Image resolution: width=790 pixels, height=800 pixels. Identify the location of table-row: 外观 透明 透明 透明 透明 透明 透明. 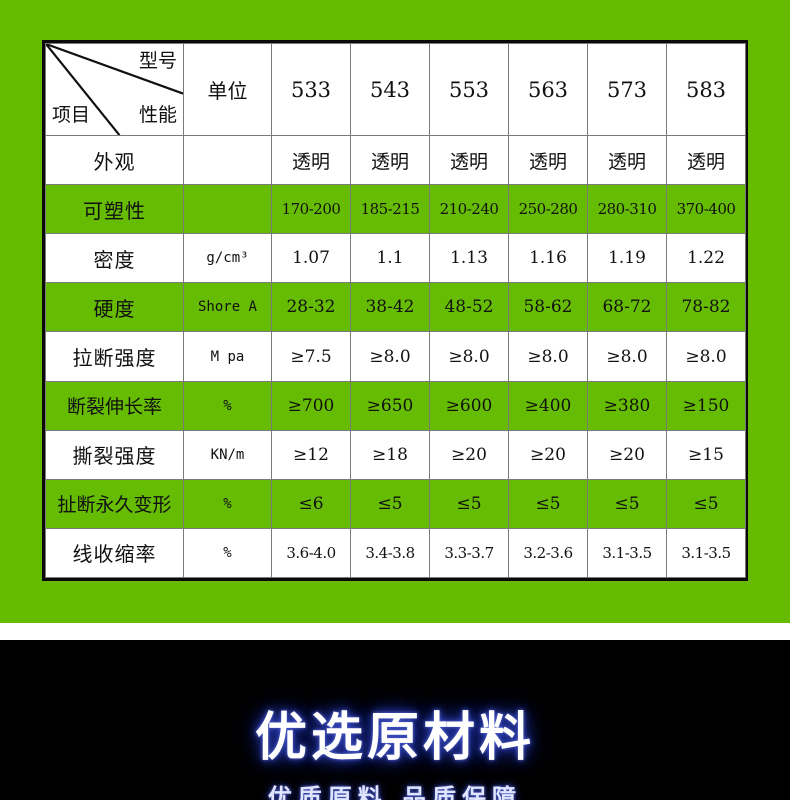
(395, 160).